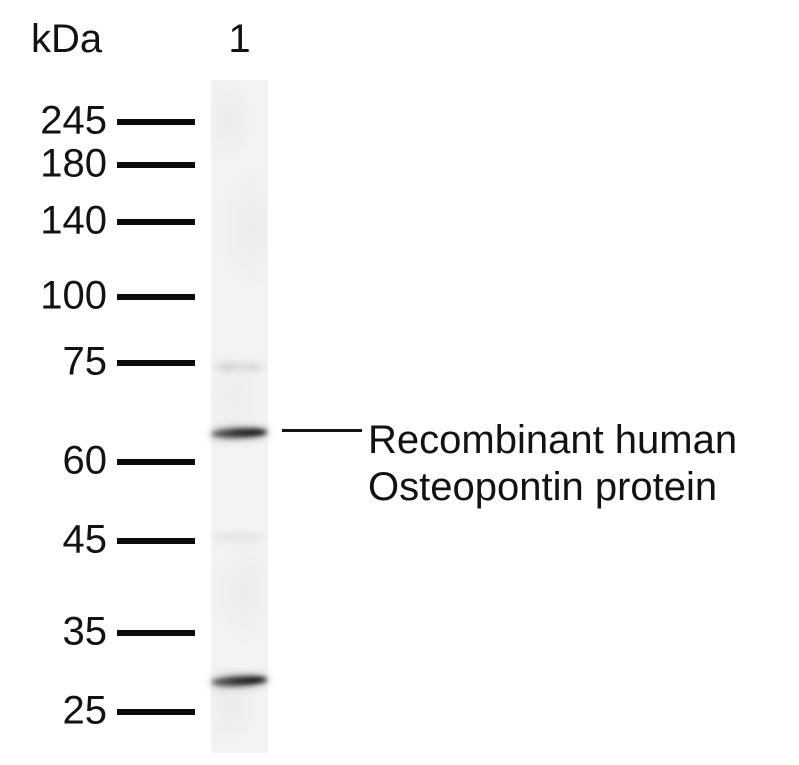  I want to click on marker-kda-label: 60, so click(85, 460).